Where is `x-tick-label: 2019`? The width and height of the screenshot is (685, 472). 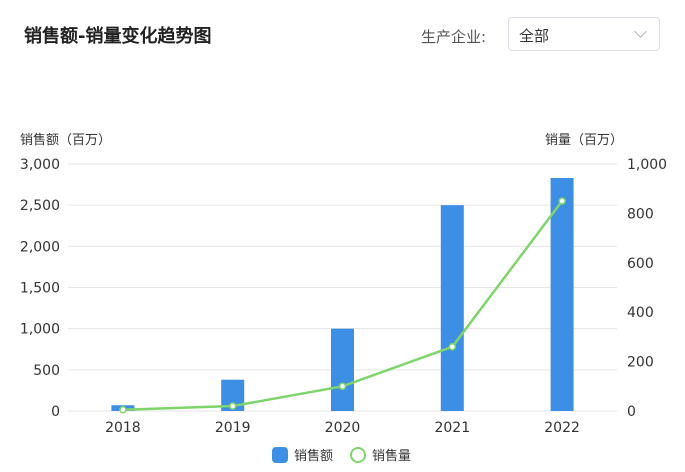 x-tick-label: 2019 is located at coordinates (233, 428).